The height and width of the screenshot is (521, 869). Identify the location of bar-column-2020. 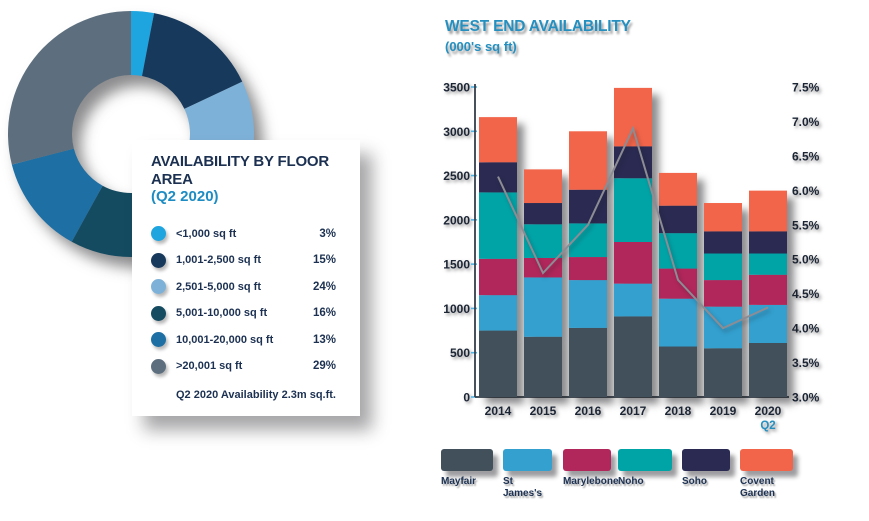
(768, 293).